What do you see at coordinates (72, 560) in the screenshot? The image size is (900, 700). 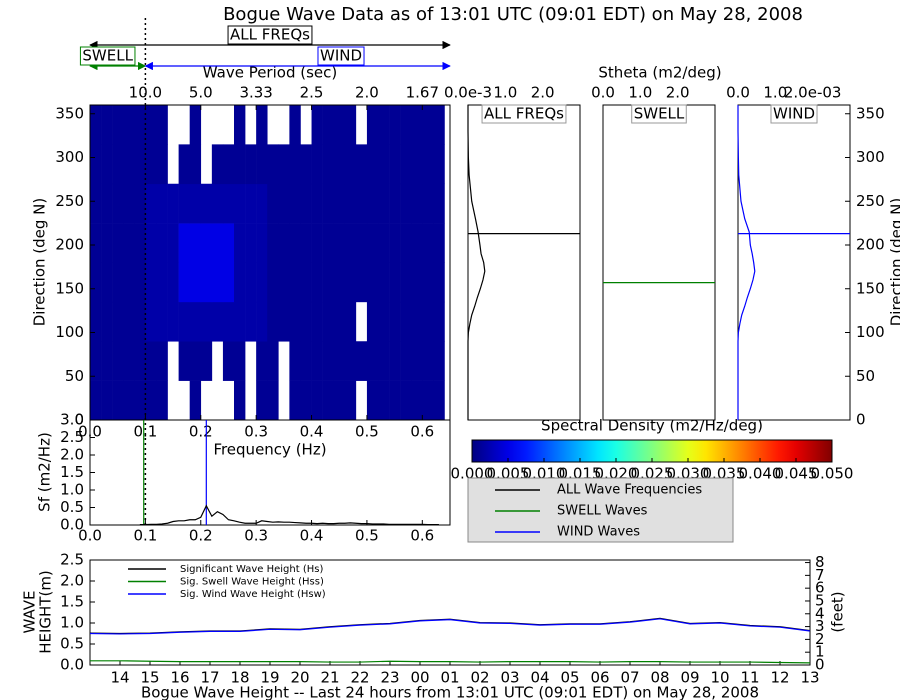 I see `y-tick-label: 2.5` at bounding box center [72, 560].